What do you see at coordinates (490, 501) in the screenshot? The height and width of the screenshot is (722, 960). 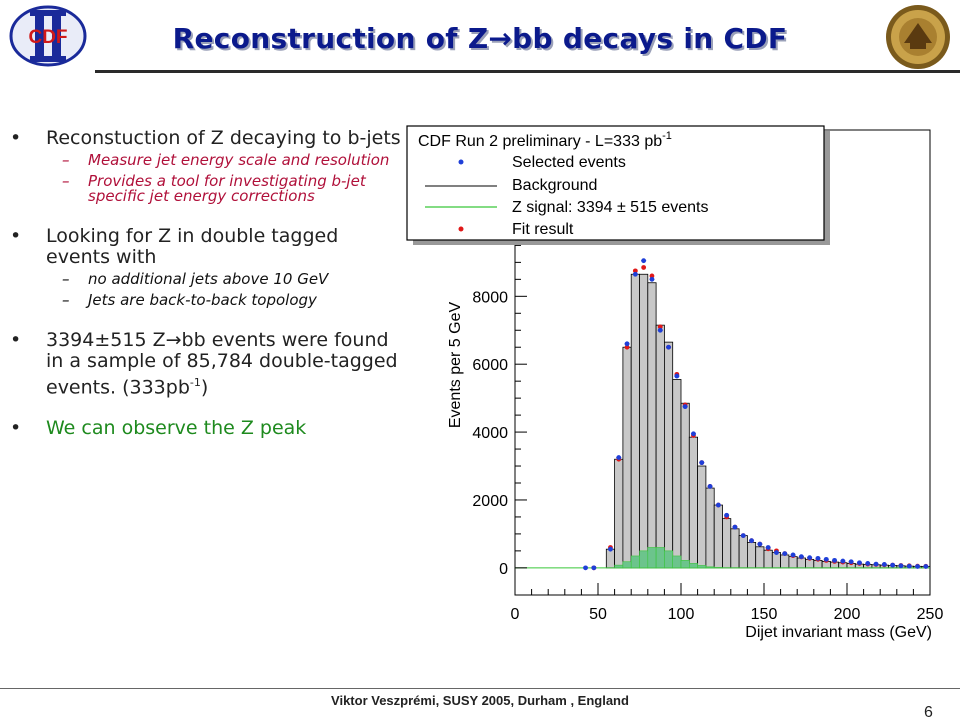 I see `y-tick-label: 2000` at bounding box center [490, 501].